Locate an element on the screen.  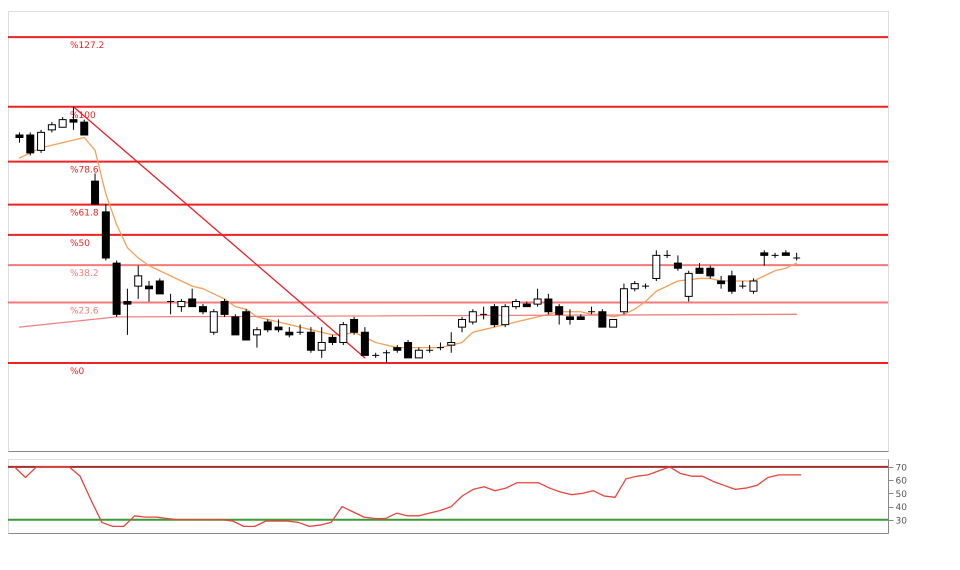
ref-line-label: %61.8 is located at coordinates (84, 213).